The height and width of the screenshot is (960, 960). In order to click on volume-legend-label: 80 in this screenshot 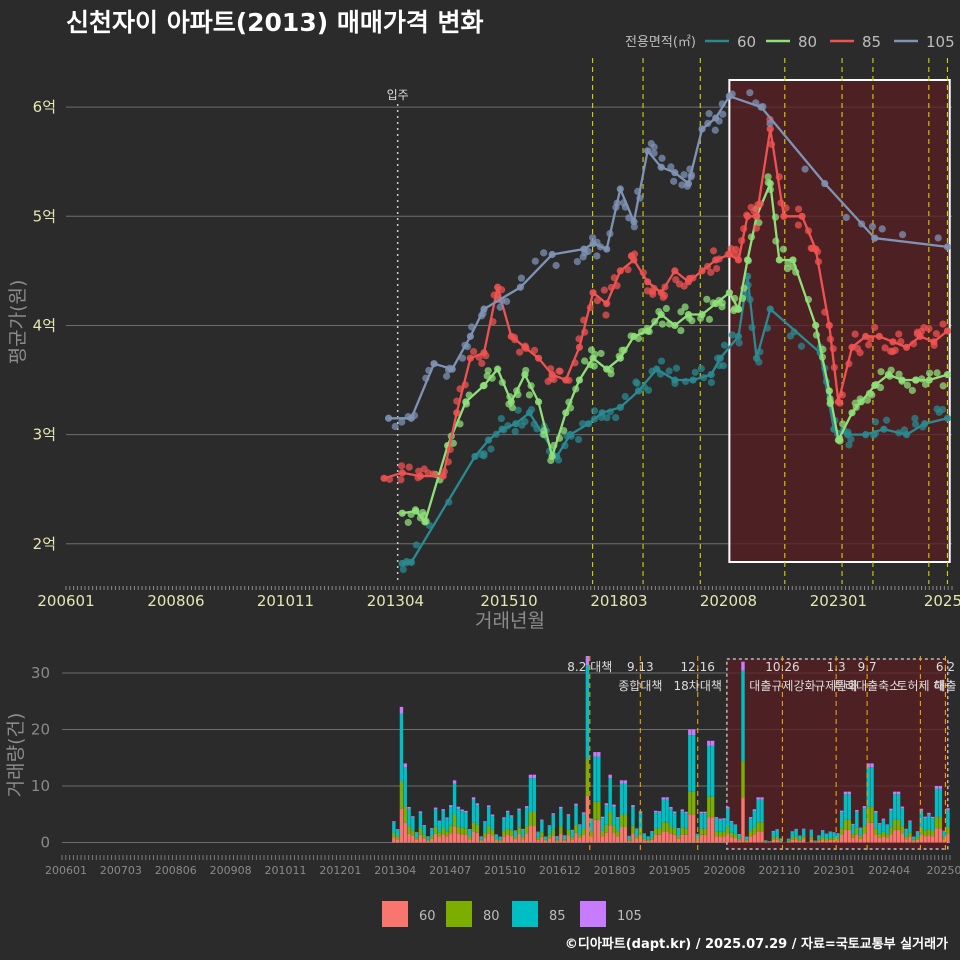, I will do `click(491, 916)`.